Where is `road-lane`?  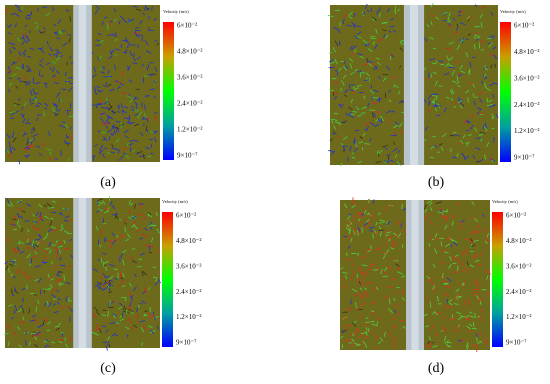
road-lane is located at coordinates (414, 85).